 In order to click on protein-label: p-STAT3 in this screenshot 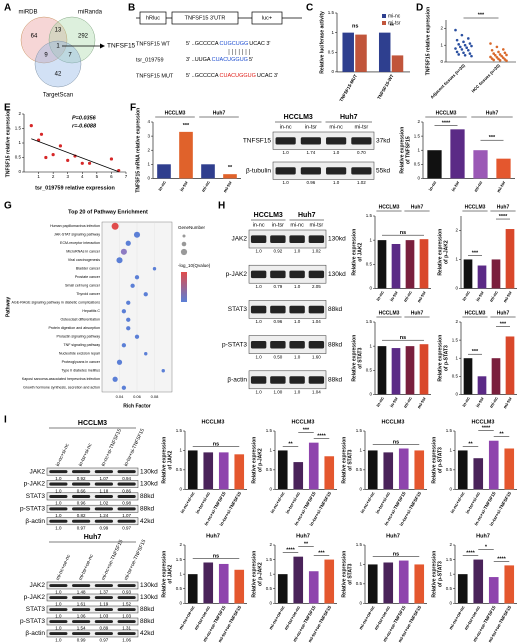, I will do `click(32, 509)`.